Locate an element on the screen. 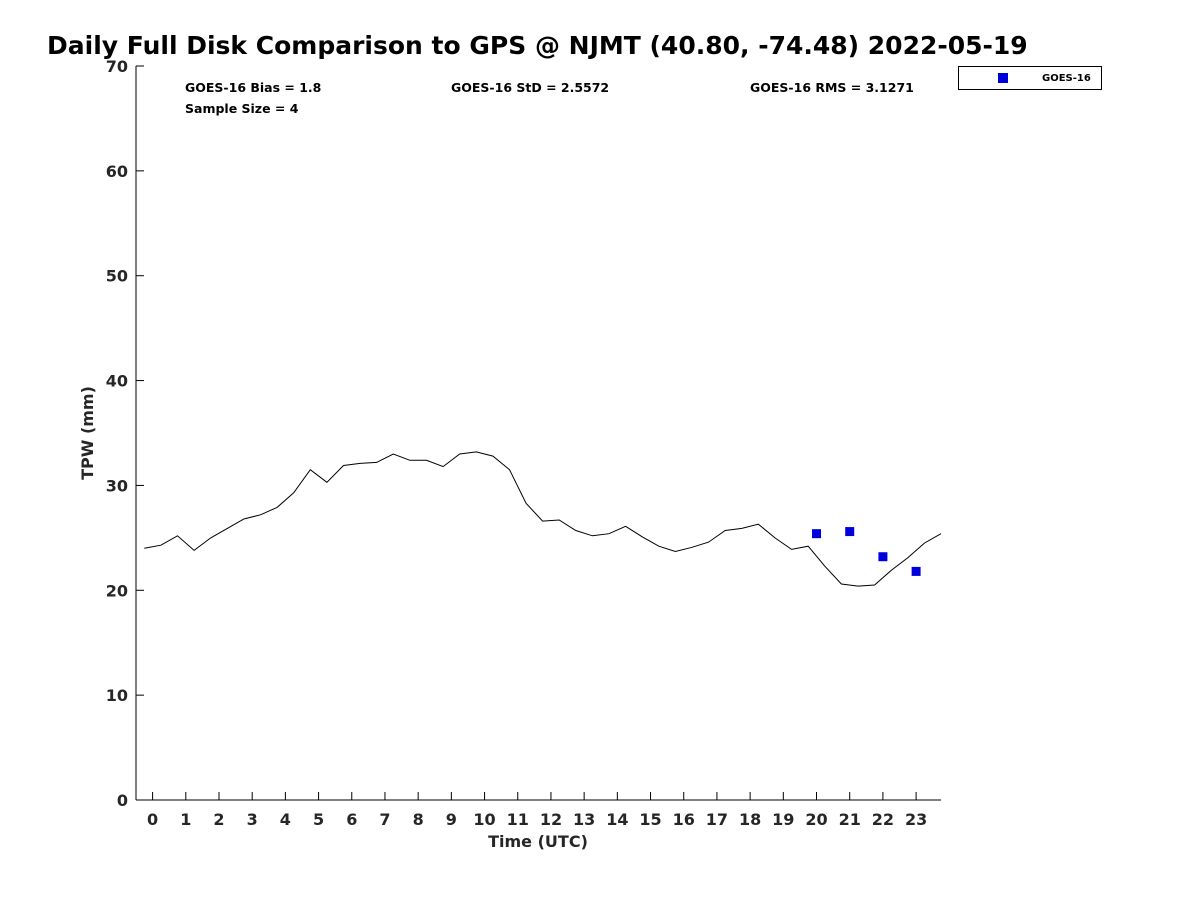  x-tick-label: 8 is located at coordinates (418, 819).